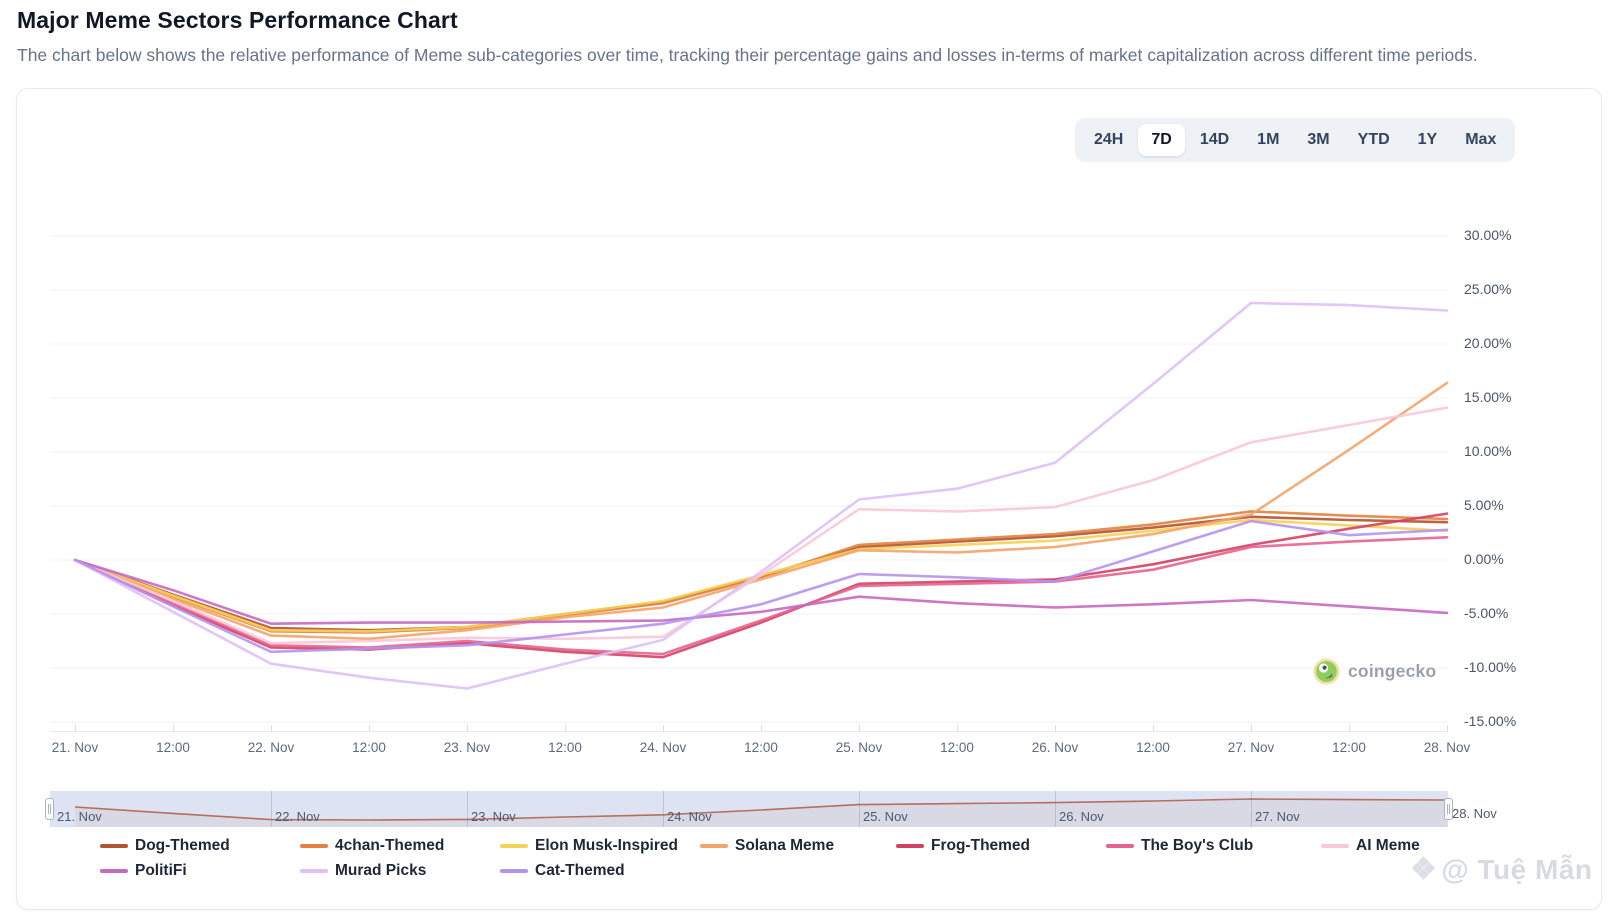 This screenshot has height=922, width=1617. Describe the element at coordinates (663, 747) in the screenshot. I see `x-axis-label: 24. Nov` at that location.